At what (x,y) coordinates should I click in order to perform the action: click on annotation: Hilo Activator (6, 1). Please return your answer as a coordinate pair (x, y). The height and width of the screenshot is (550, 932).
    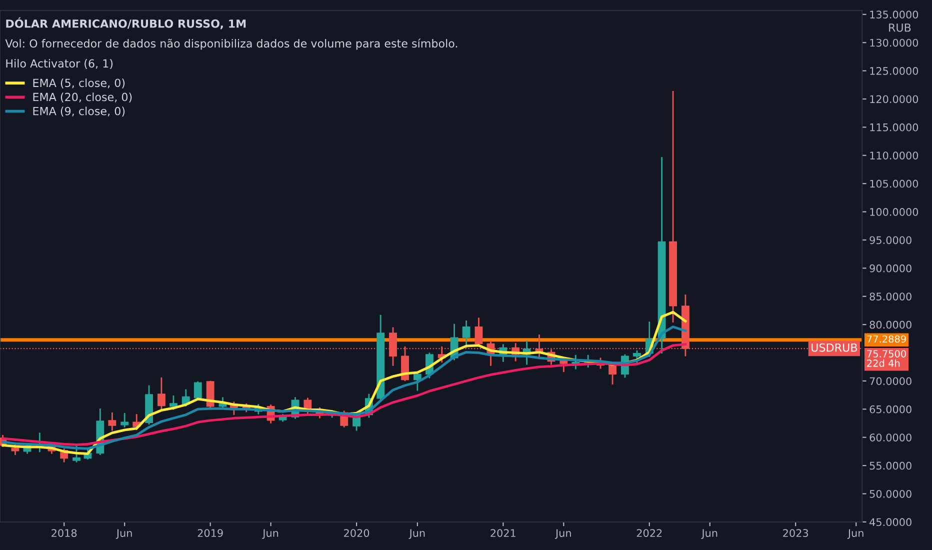
    Looking at the image, I should click on (59, 64).